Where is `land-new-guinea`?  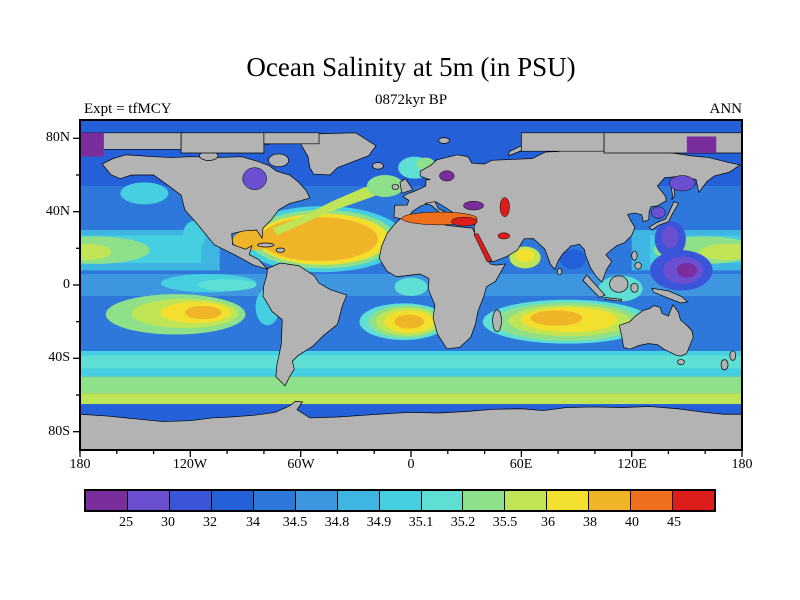 land-new-guinea is located at coordinates (670, 295).